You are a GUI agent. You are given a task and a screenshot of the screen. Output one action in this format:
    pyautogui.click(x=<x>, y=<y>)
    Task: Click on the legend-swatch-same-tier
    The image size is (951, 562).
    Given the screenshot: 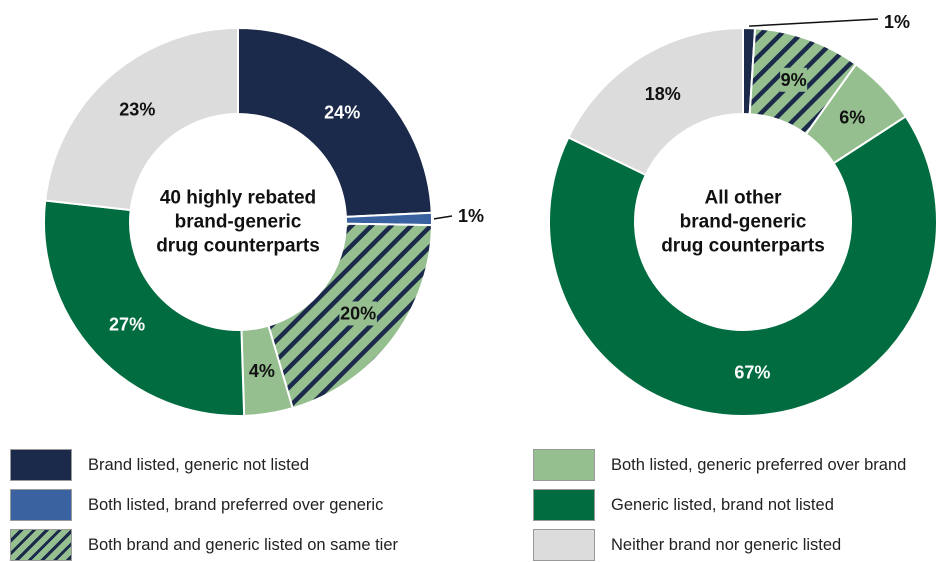 What is the action you would take?
    pyautogui.click(x=41, y=545)
    